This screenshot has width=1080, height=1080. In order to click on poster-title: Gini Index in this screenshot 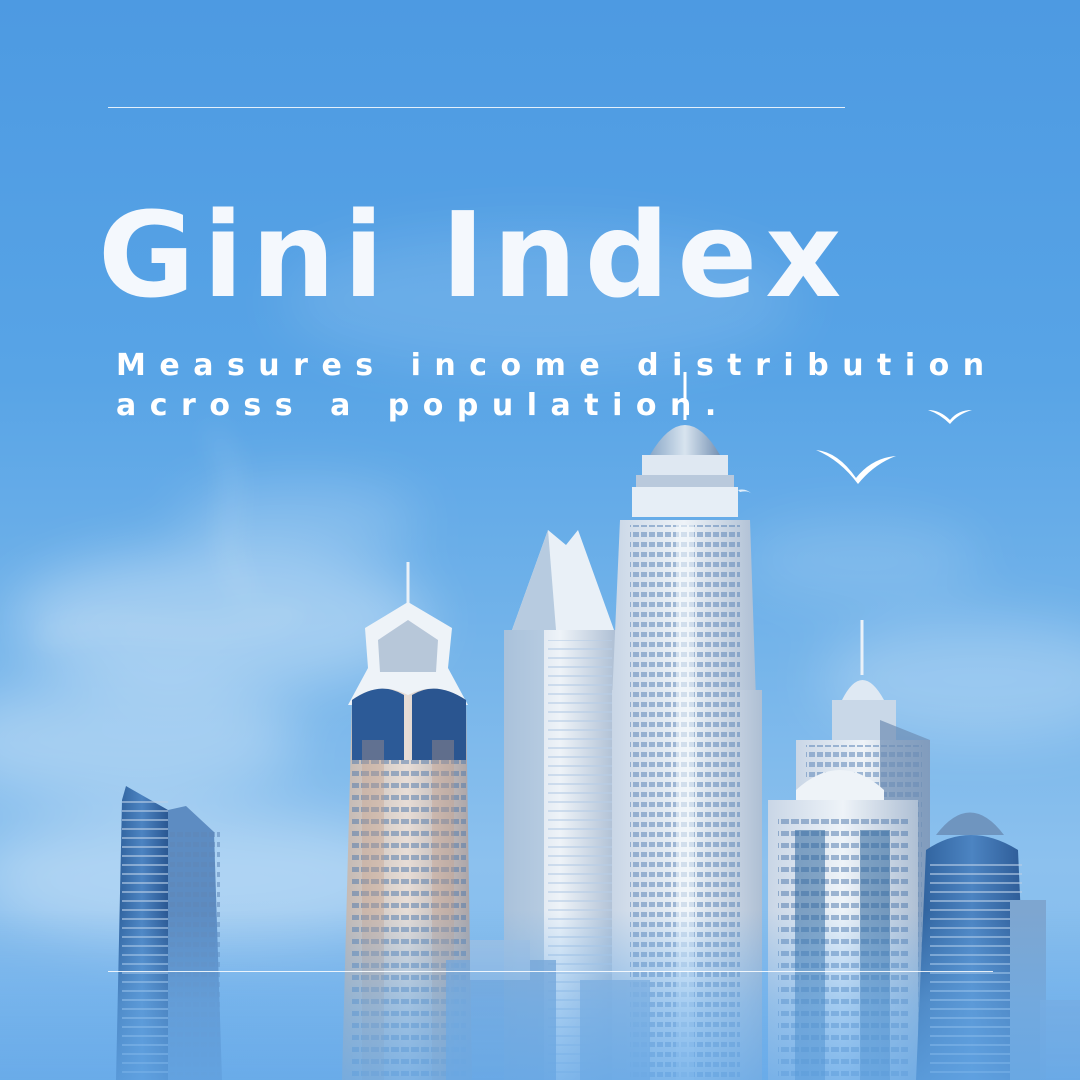, I will do `click(474, 255)`.